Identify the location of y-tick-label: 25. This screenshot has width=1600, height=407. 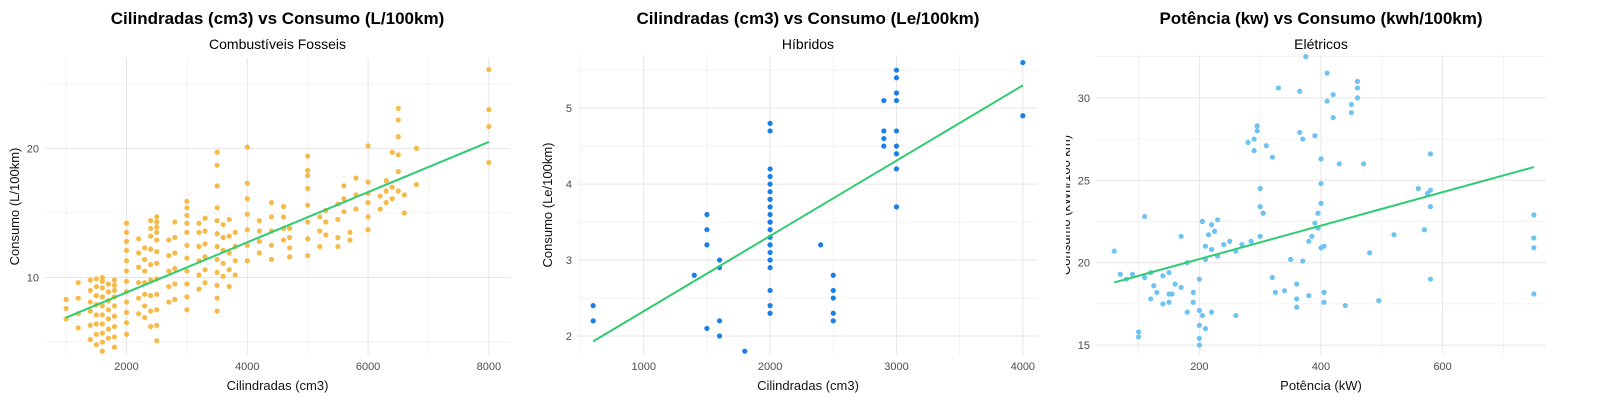
(1084, 181).